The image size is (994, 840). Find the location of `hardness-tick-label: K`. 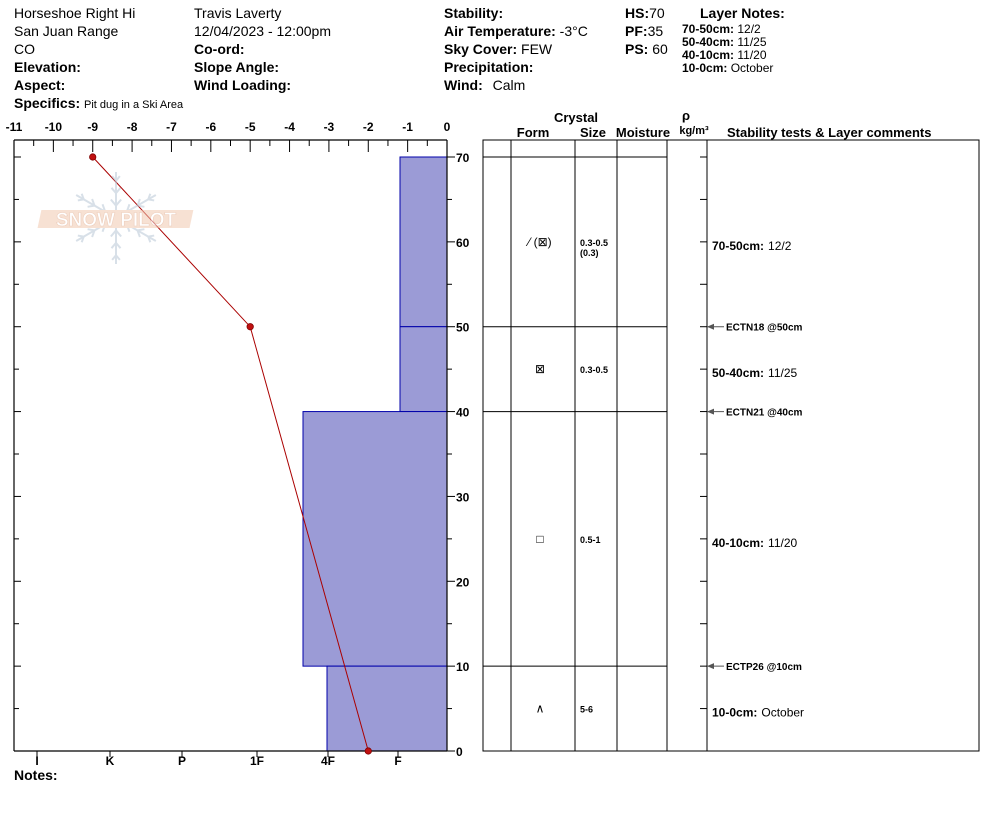

hardness-tick-label: K is located at coordinates (110, 761).